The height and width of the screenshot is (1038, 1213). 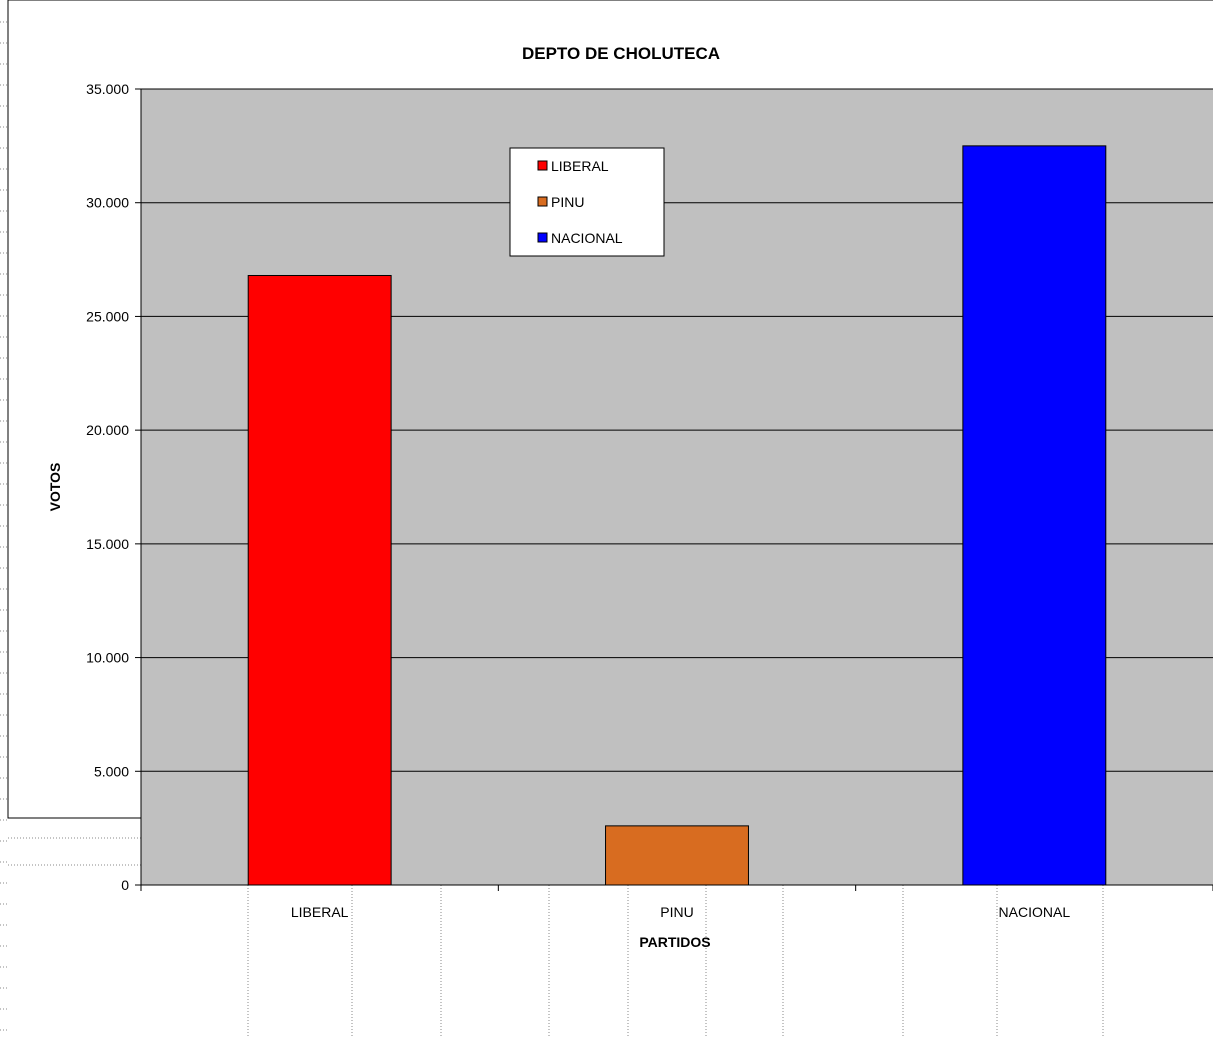 I want to click on y-tick-label: 0, so click(x=125, y=885).